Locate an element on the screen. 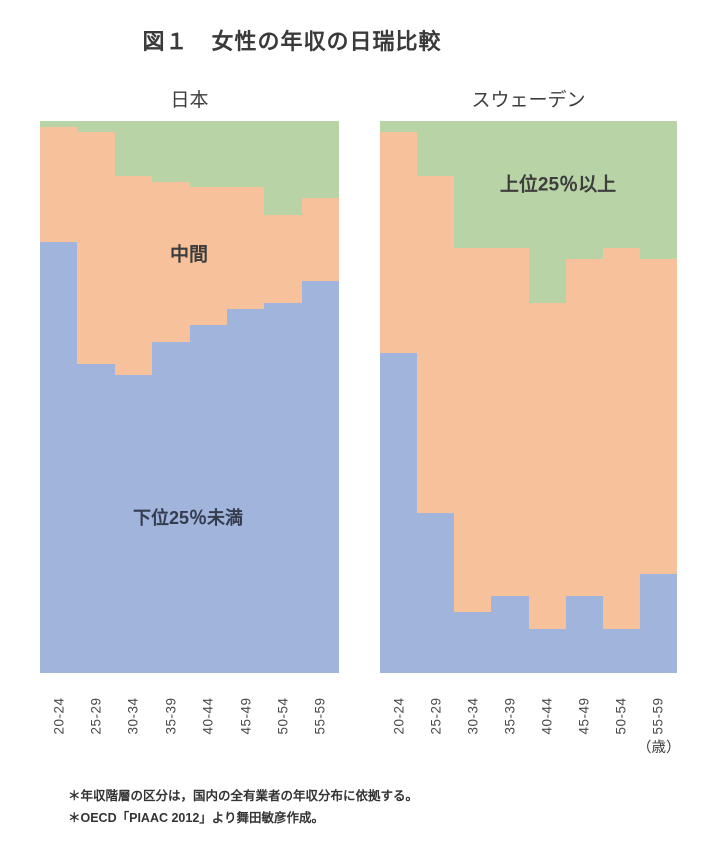 This screenshot has width=720, height=861. footnote-line-1: ＊年収階層の区分は，国内の全有業者の年収分布に依拠する。 is located at coordinates (243, 796).